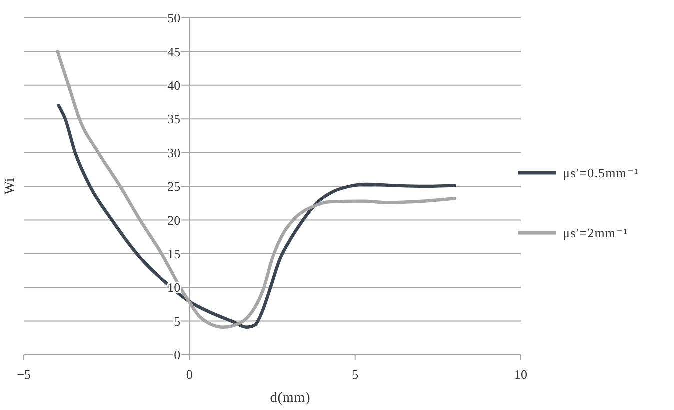 The height and width of the screenshot is (410, 674). What do you see at coordinates (174, 18) in the screenshot?
I see `y-tick-label: 50` at bounding box center [174, 18].